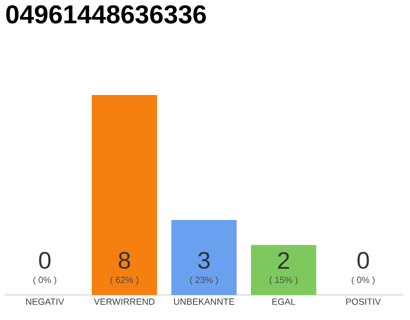 This screenshot has width=410, height=320. I want to click on chart-title: 04961448636336, so click(106, 14).